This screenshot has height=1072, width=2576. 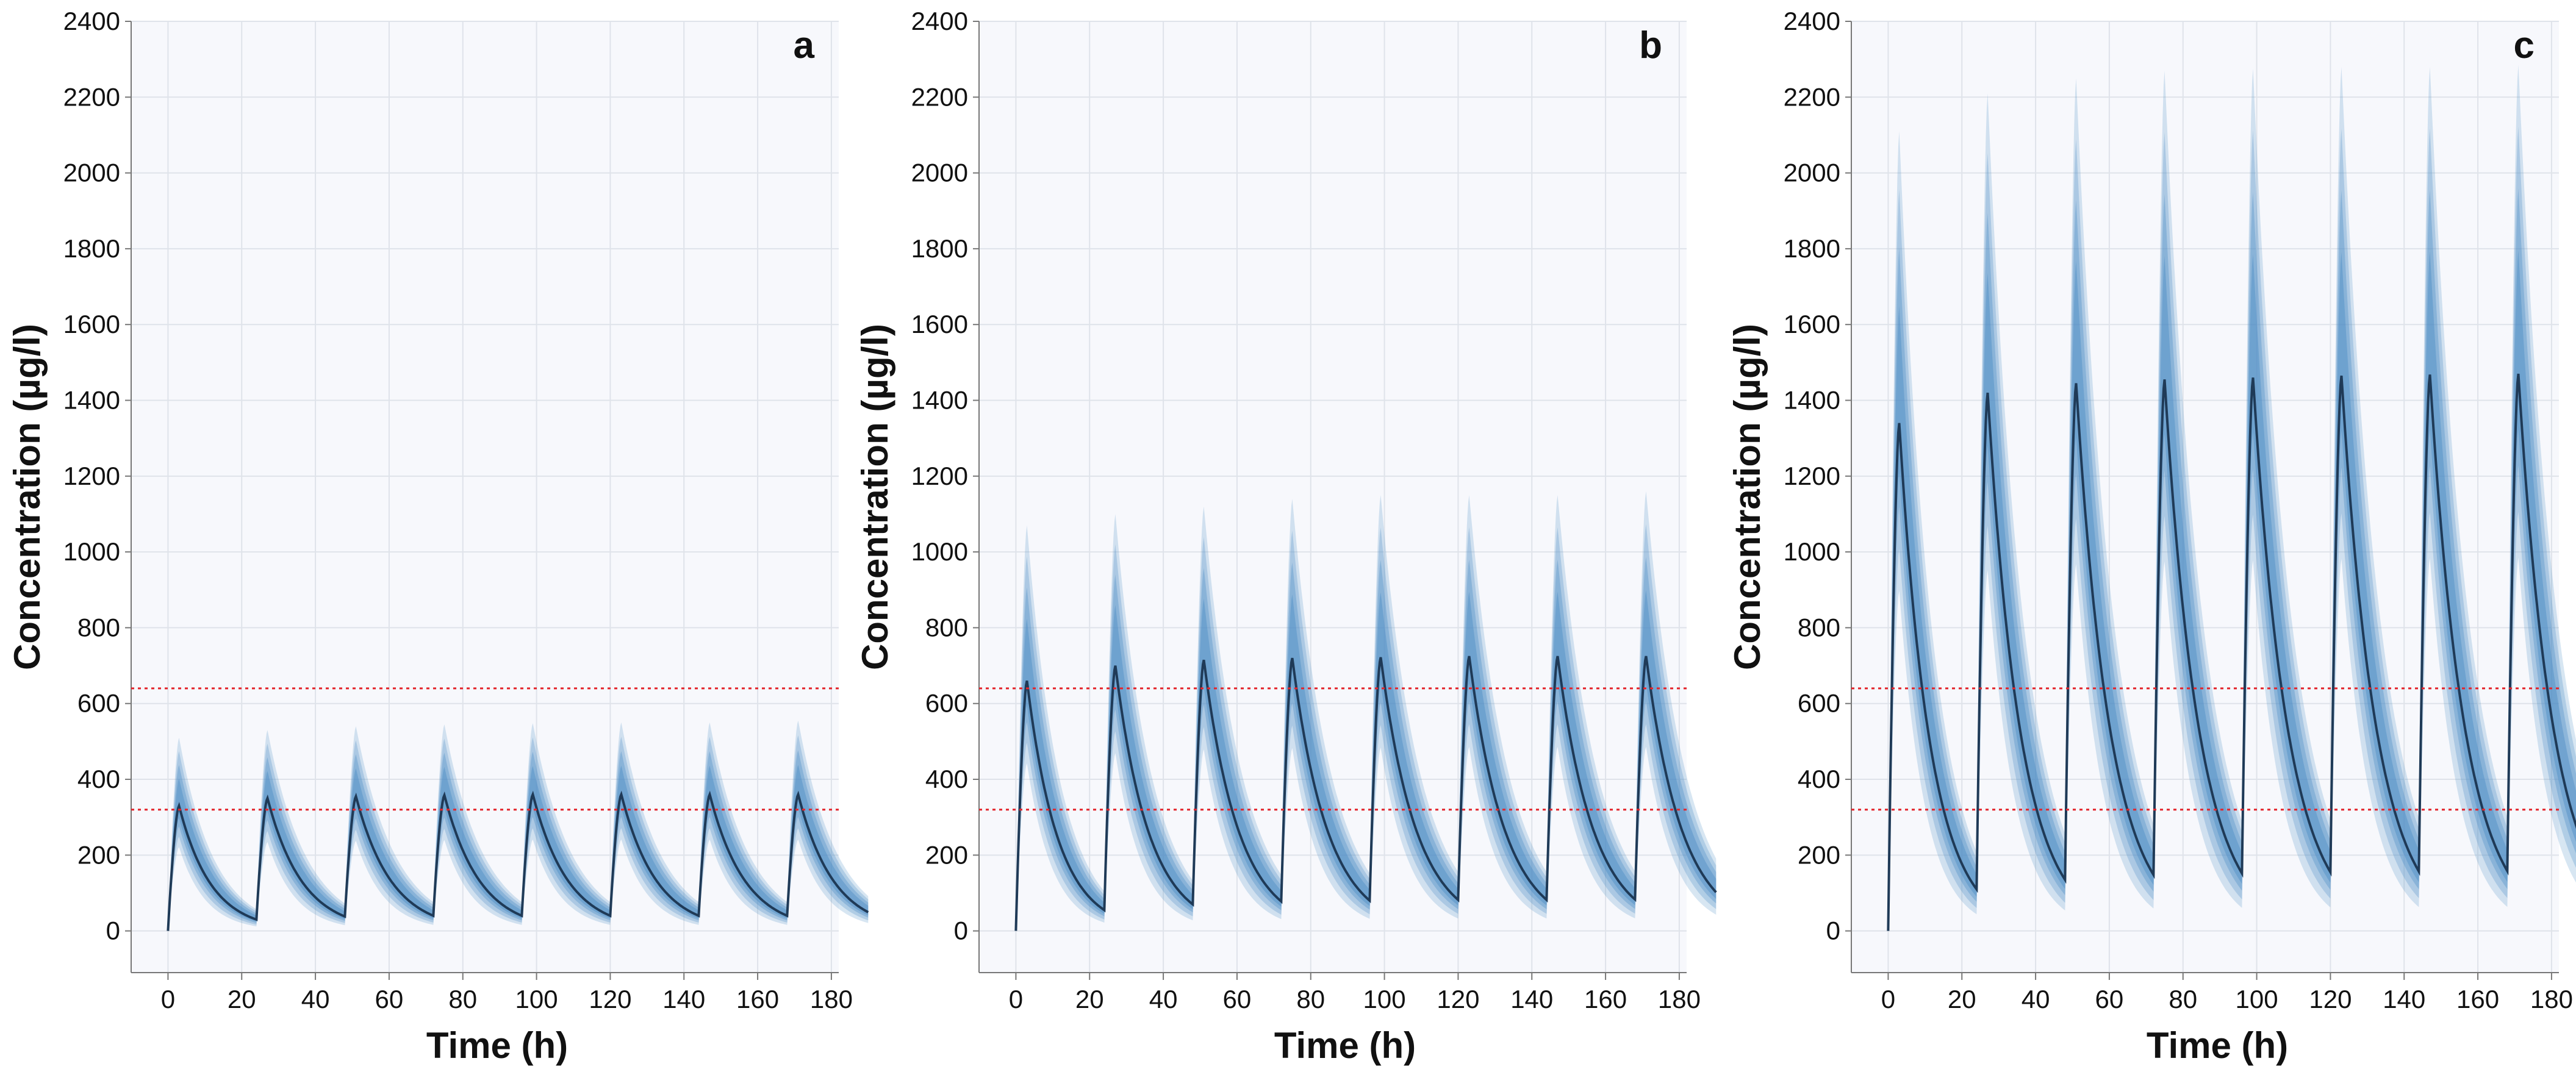 I want to click on panel-label: a, so click(x=805, y=45).